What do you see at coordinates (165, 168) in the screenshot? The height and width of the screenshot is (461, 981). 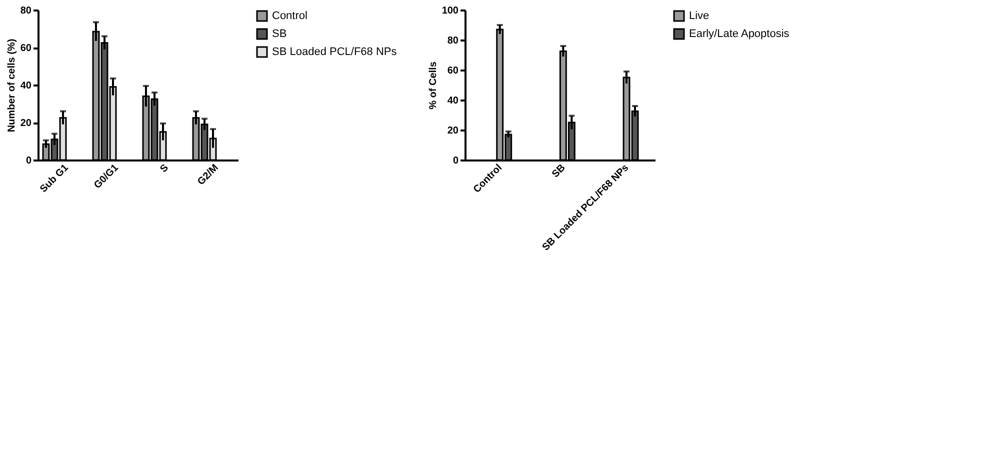 I see `x-tick-label: S` at bounding box center [165, 168].